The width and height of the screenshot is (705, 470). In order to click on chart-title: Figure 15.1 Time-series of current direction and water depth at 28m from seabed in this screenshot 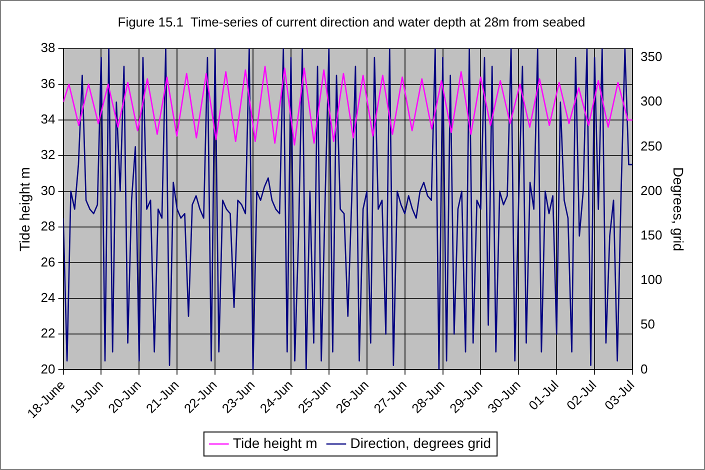, I will do `click(352, 22)`.